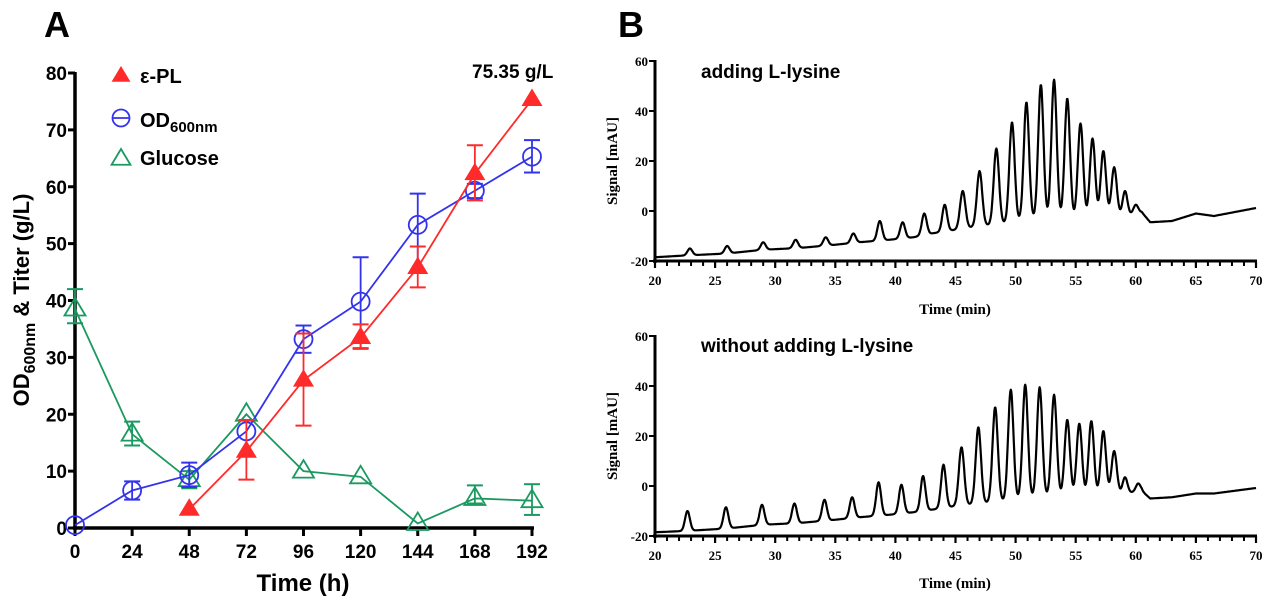  What do you see at coordinates (75, 552) in the screenshot?
I see `x-tick-label: 0` at bounding box center [75, 552].